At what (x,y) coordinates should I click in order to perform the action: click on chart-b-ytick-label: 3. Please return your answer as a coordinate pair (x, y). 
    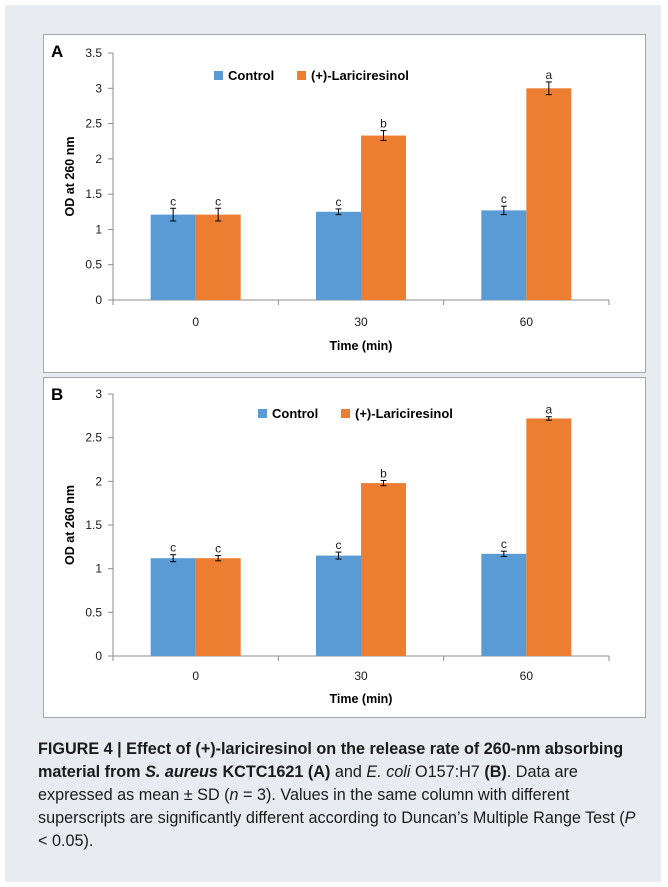
    Looking at the image, I should click on (98, 394).